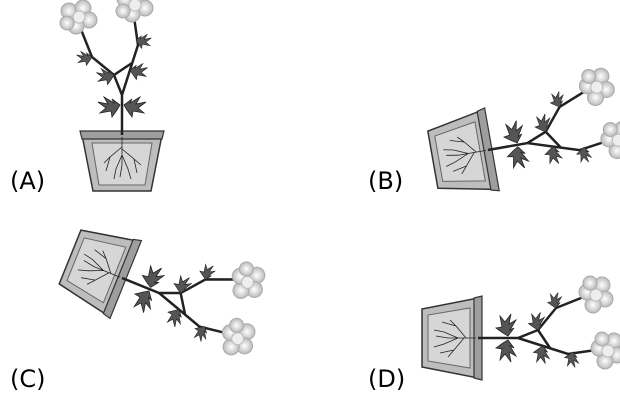 The height and width of the screenshot is (397, 620). I want to click on plant-b, so click(521, 132).